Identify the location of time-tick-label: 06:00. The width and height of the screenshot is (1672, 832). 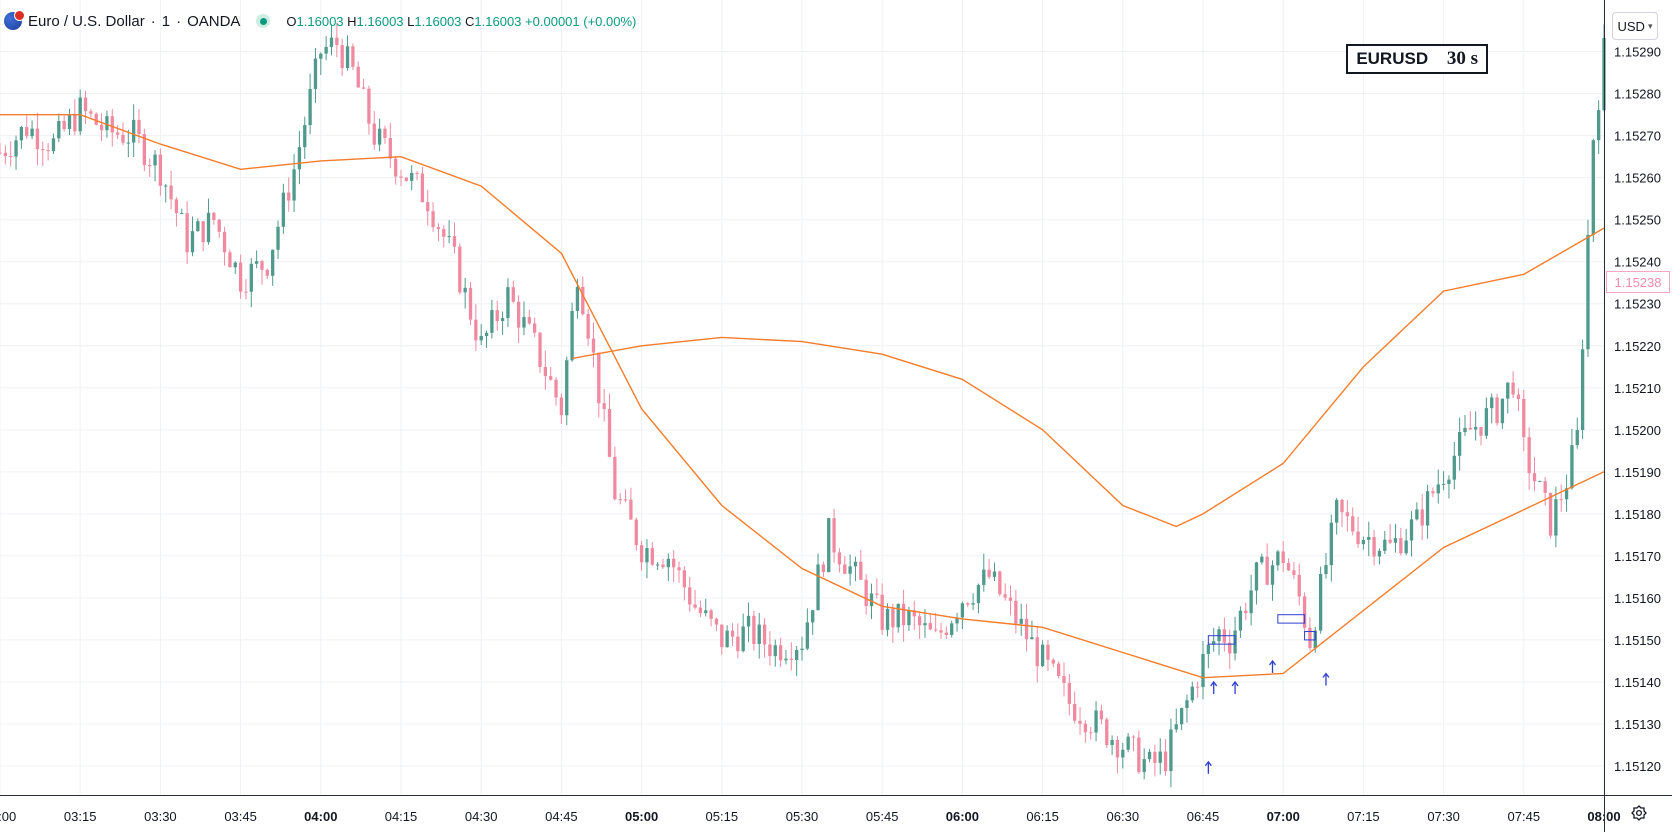
(962, 816).